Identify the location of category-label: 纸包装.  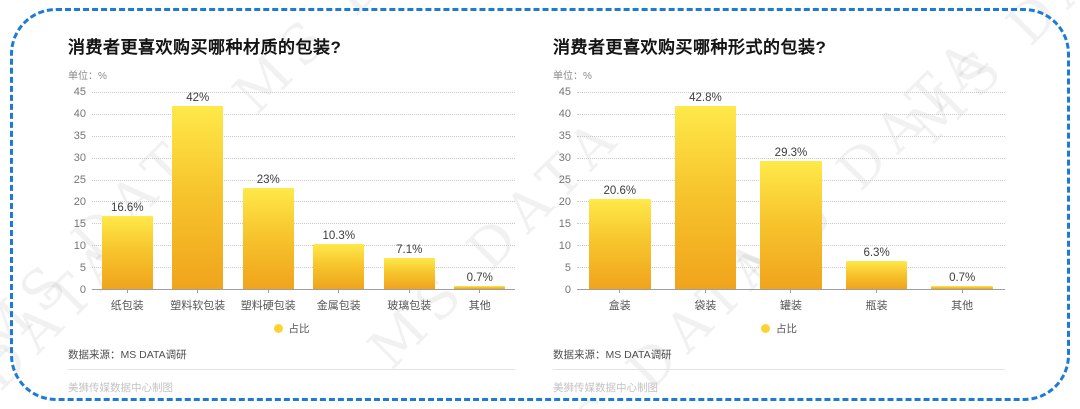
(127, 306).